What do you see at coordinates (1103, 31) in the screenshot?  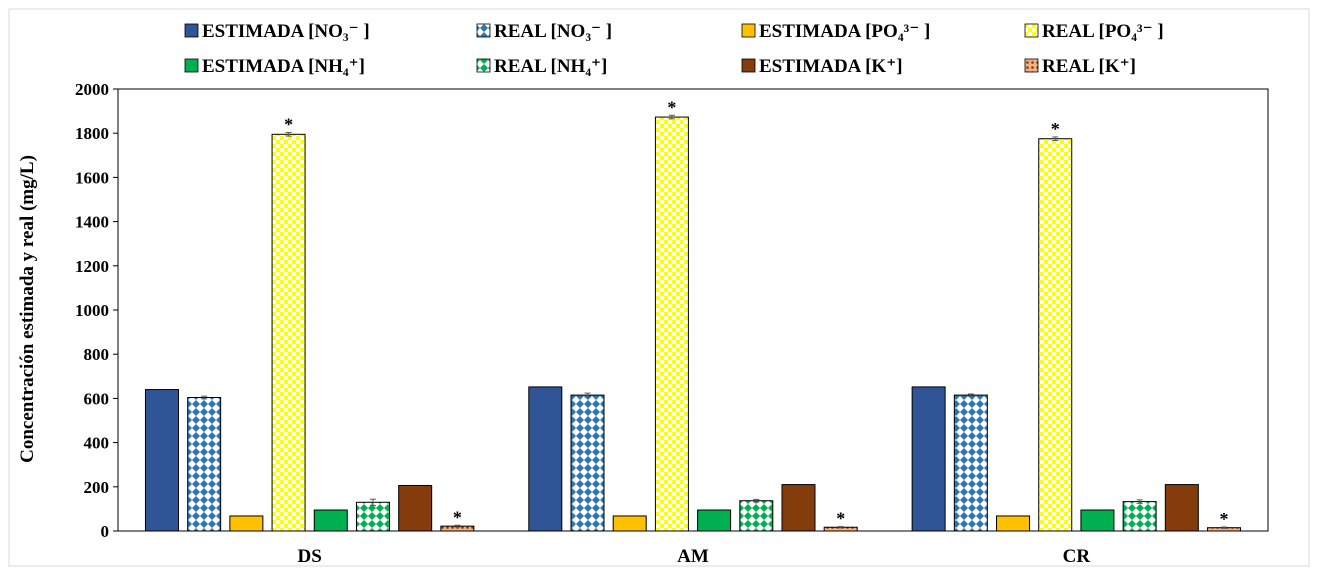 I see `legend-entry: REAL [PO₄³⁻ ]` at bounding box center [1103, 31].